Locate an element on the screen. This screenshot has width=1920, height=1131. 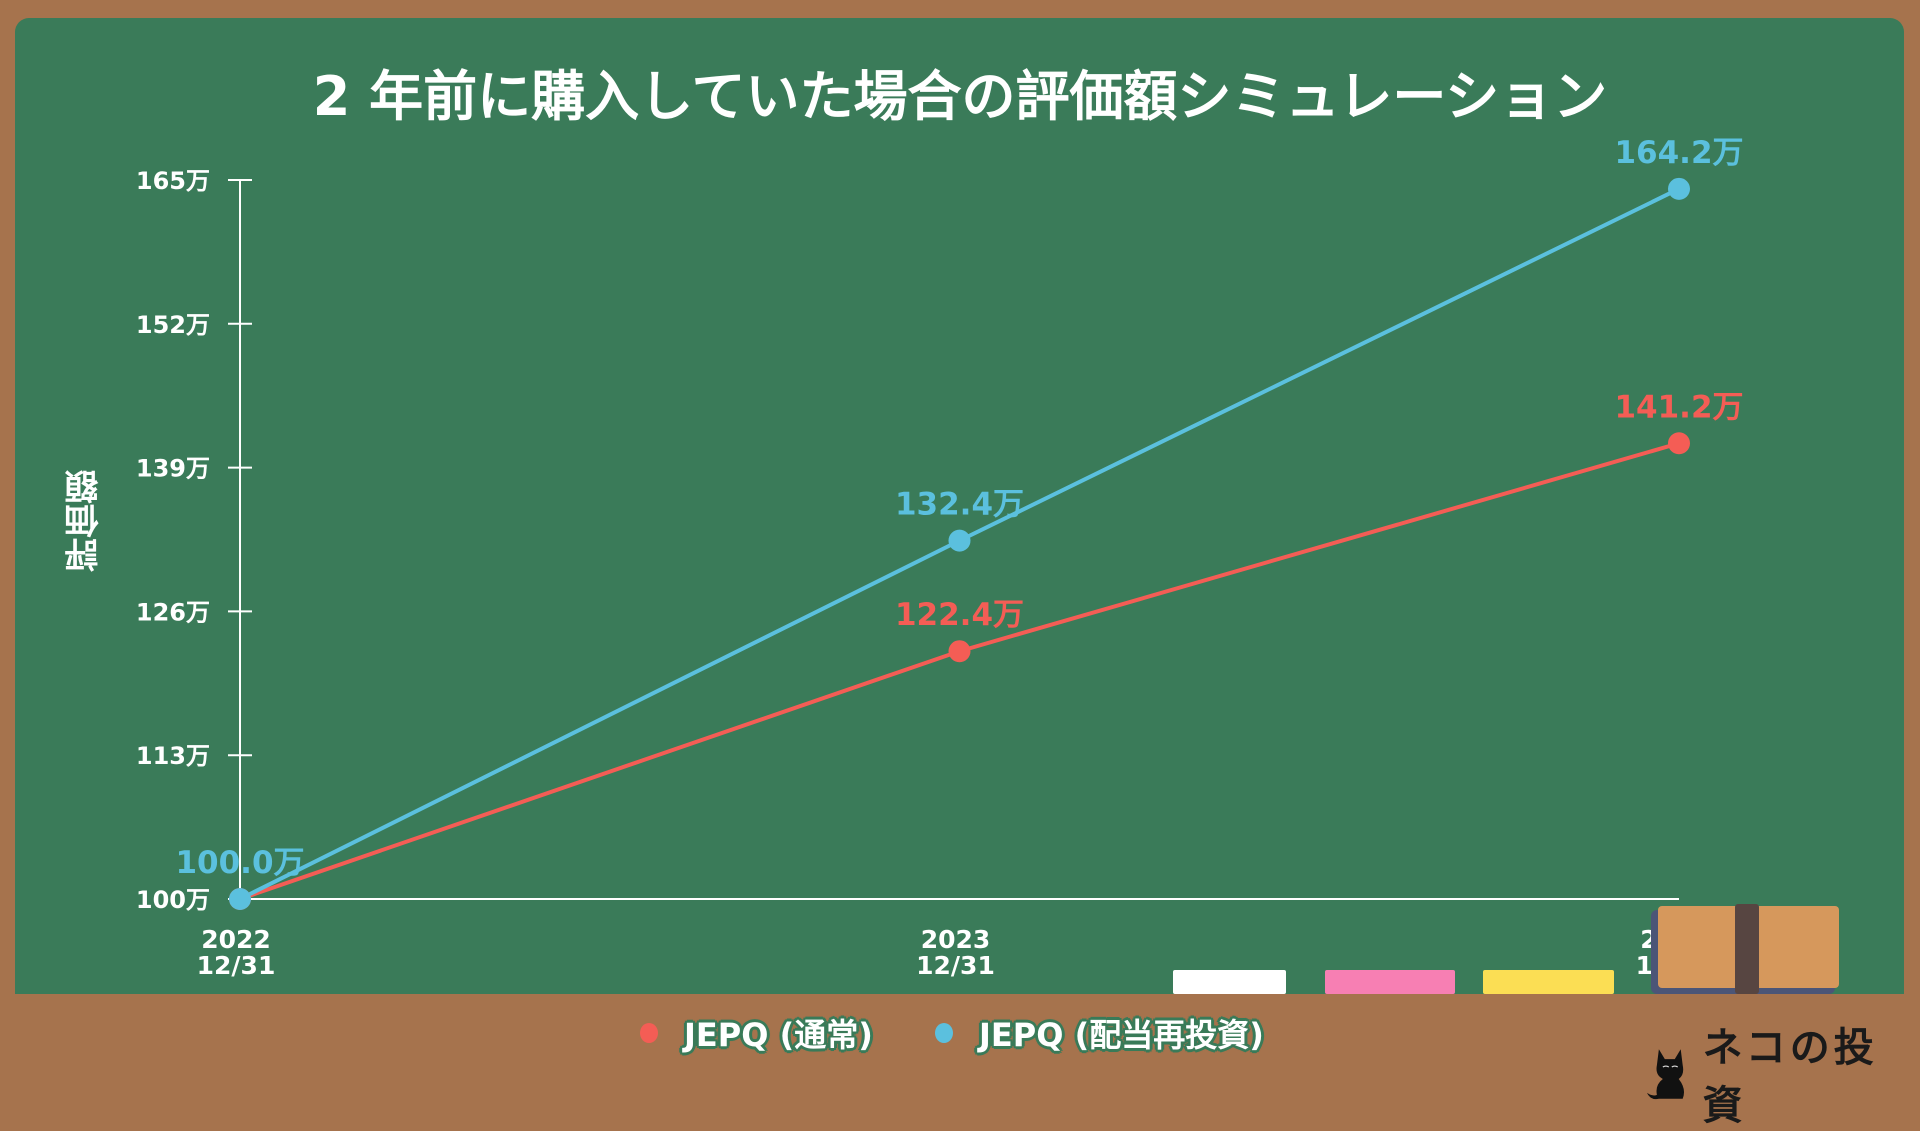
legend-label: JEPQ (配当再投資) is located at coordinates (1121, 1035).